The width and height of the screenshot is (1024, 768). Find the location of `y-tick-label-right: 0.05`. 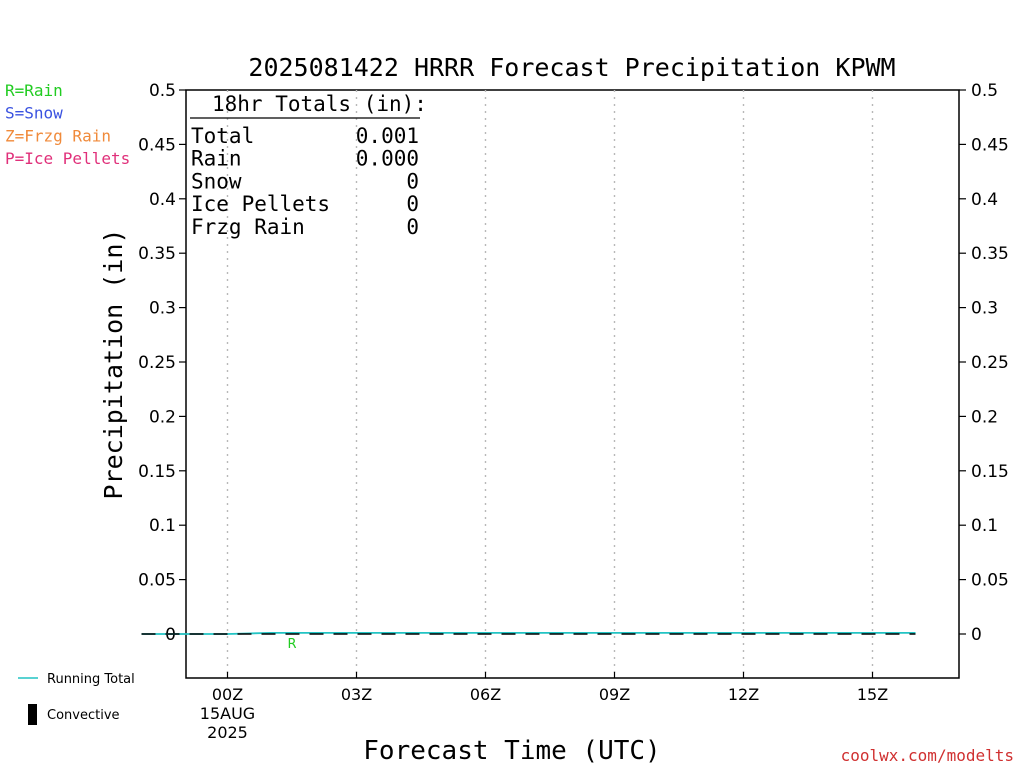

y-tick-label-right: 0.05 is located at coordinates (990, 581).